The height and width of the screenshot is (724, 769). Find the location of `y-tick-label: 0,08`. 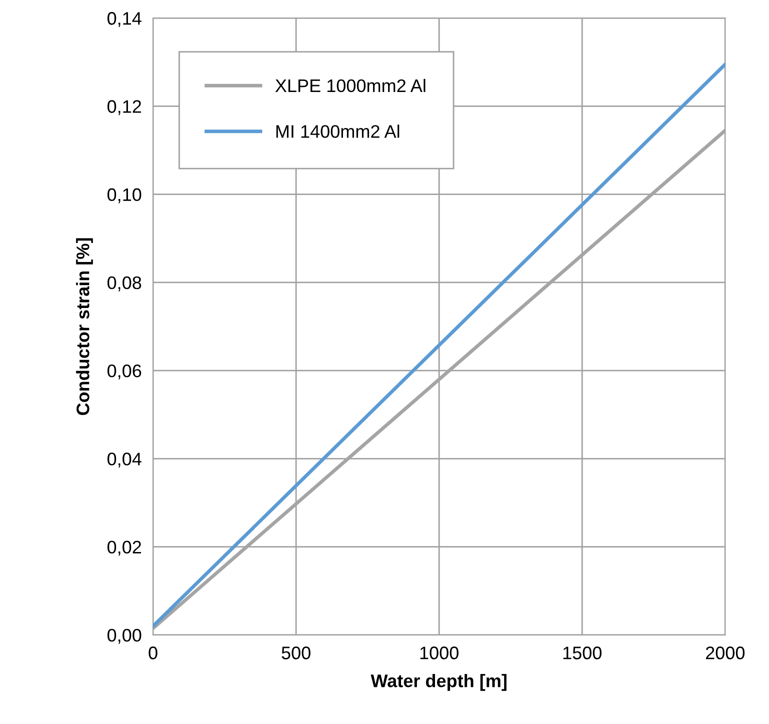

y-tick-label: 0,08 is located at coordinates (124, 284).